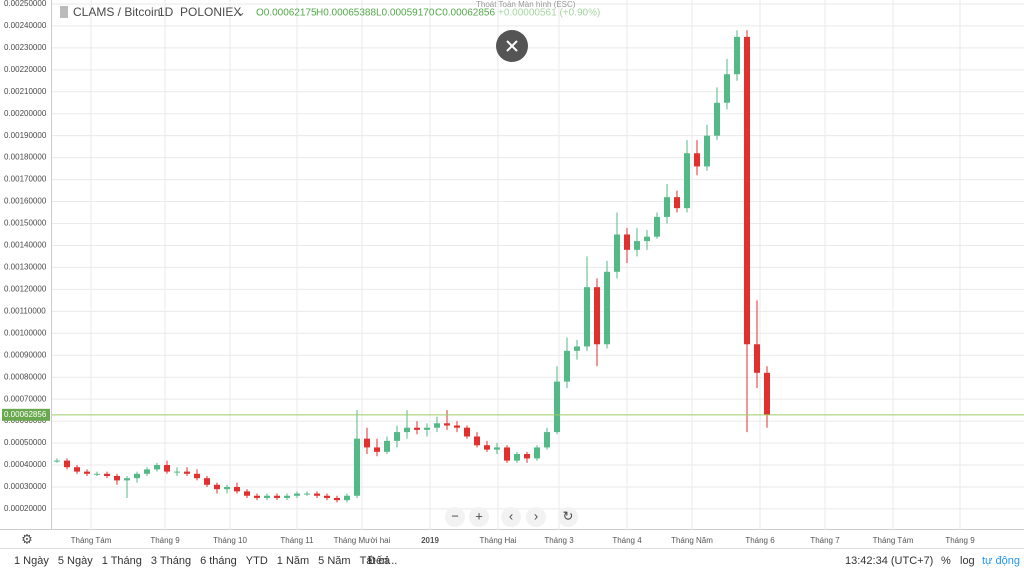  What do you see at coordinates (825, 540) in the screenshot?
I see `x-tick-label: Tháng 7` at bounding box center [825, 540].